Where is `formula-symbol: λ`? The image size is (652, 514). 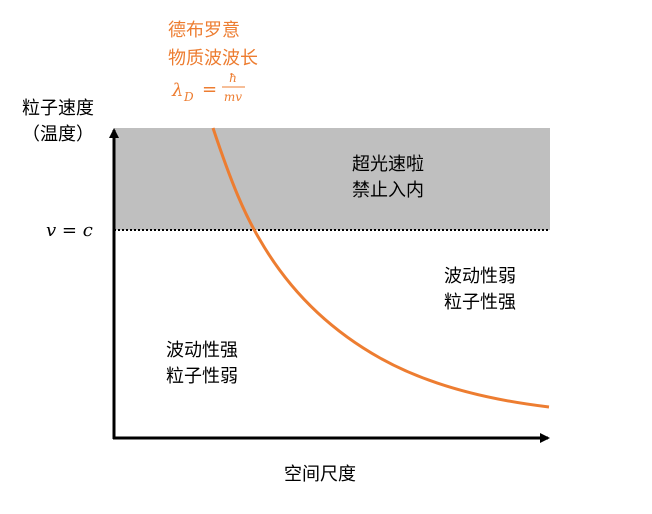 formula-symbol: λ is located at coordinates (177, 90).